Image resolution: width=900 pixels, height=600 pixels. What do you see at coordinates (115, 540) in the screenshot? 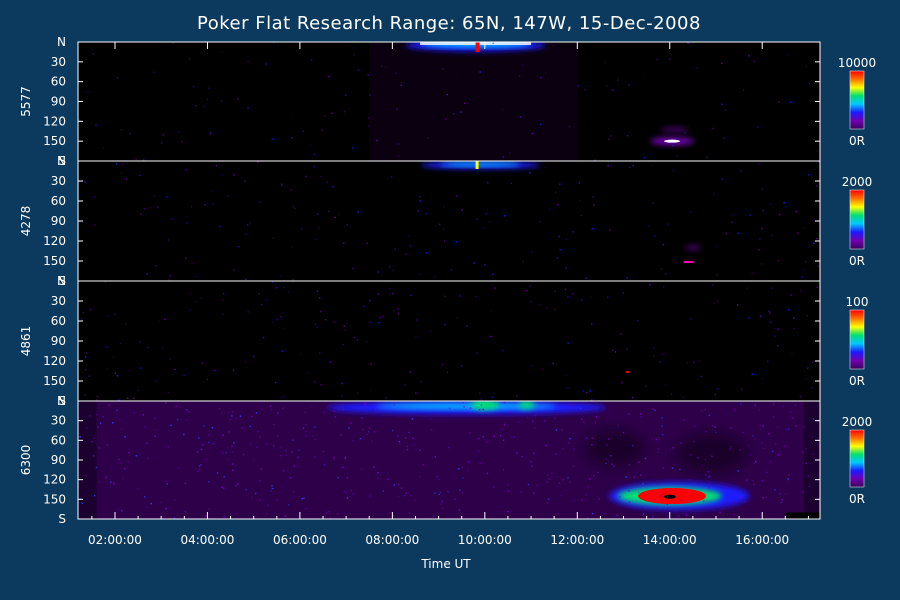
I see `x-tick-label: 02:00:00` at bounding box center [115, 540].